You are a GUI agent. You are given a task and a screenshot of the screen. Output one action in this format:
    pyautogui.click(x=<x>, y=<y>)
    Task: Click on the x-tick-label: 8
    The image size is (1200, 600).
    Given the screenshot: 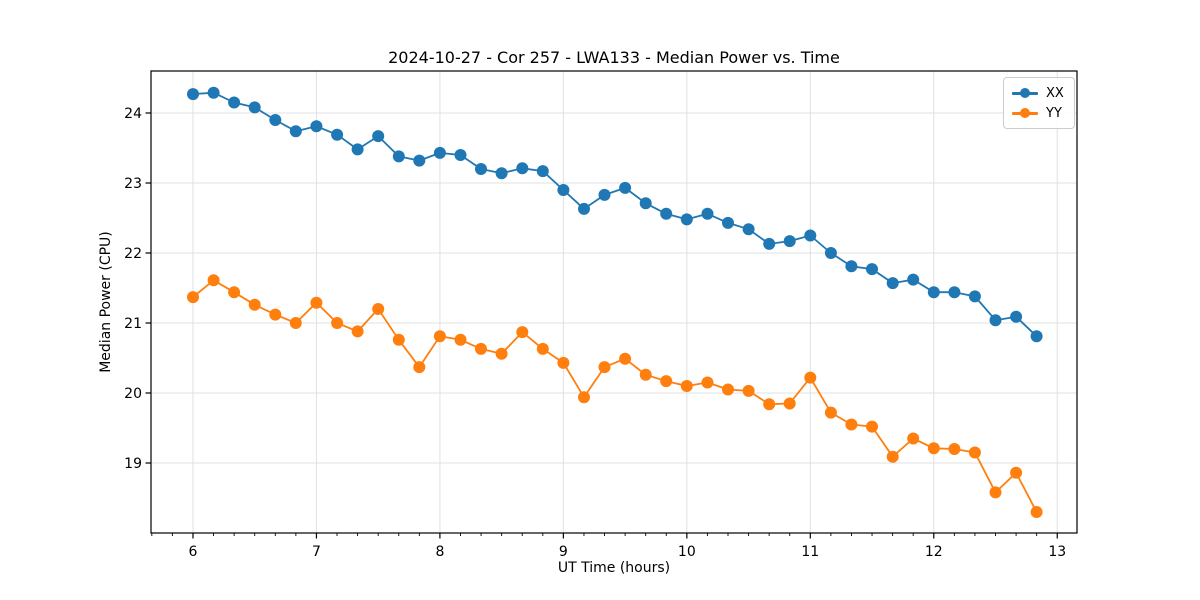 What is the action you would take?
    pyautogui.click(x=439, y=552)
    